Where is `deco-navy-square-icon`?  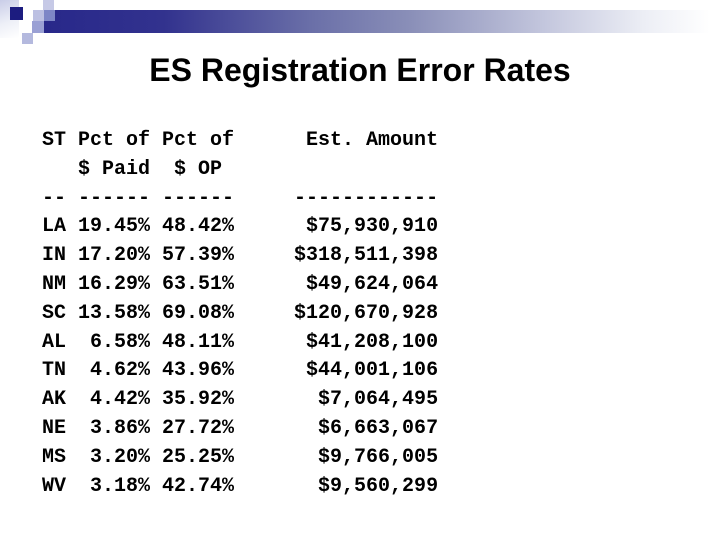
deco-navy-square-icon is located at coordinates (16, 13).